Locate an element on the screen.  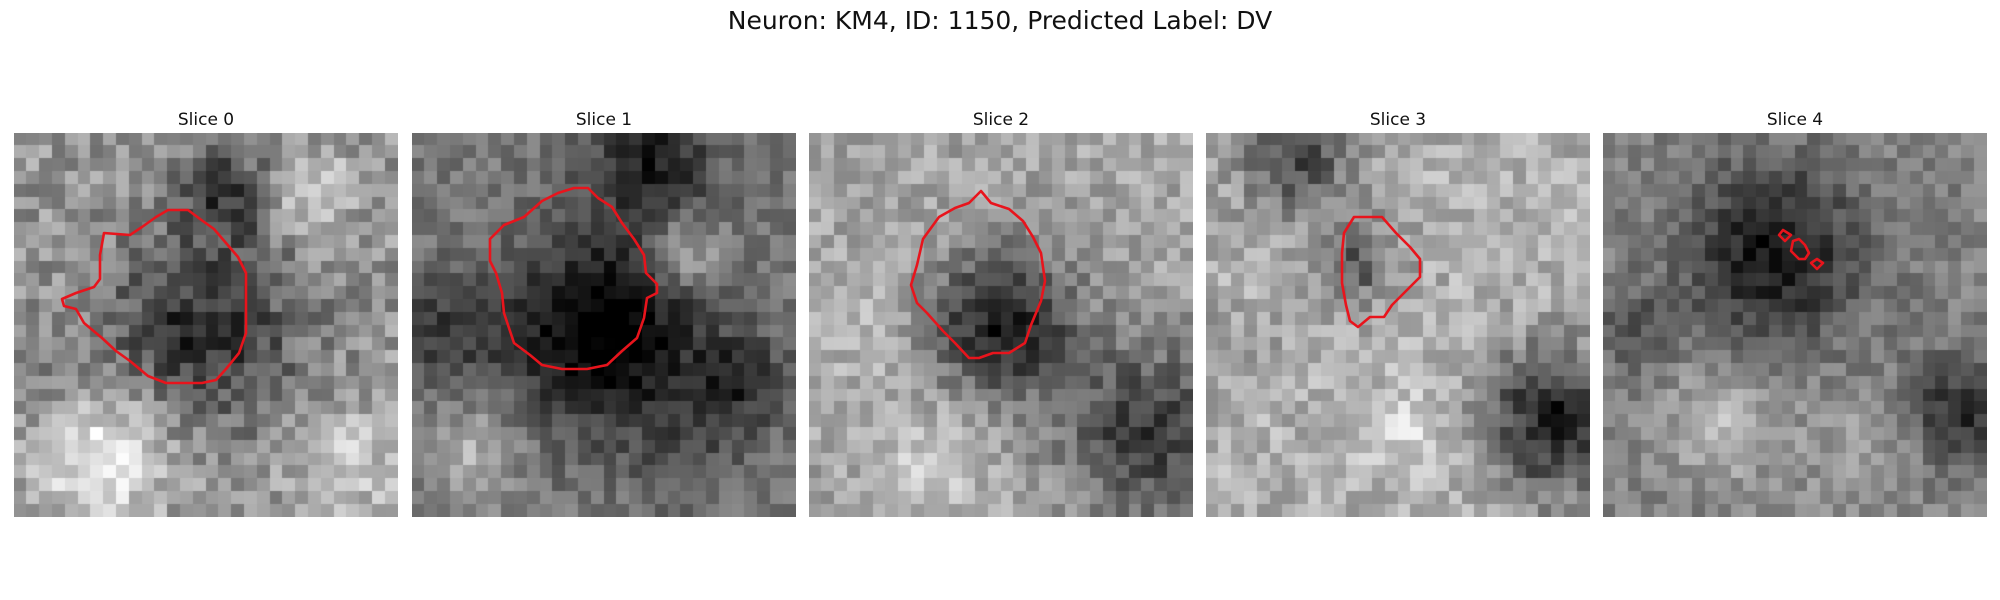
slice-panel-3: Slice 3 is located at coordinates (1398, 312).